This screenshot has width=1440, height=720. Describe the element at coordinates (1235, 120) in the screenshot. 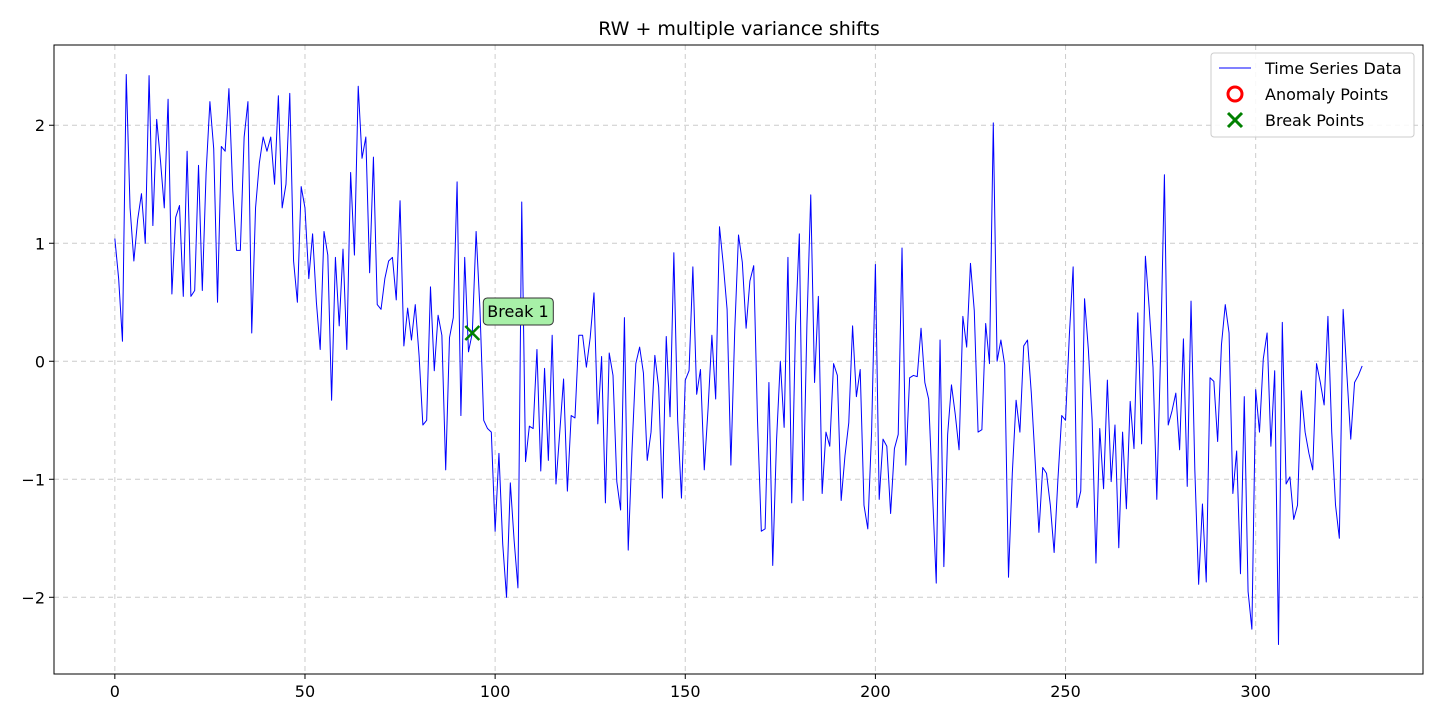

I see `legend-x-icon` at that location.